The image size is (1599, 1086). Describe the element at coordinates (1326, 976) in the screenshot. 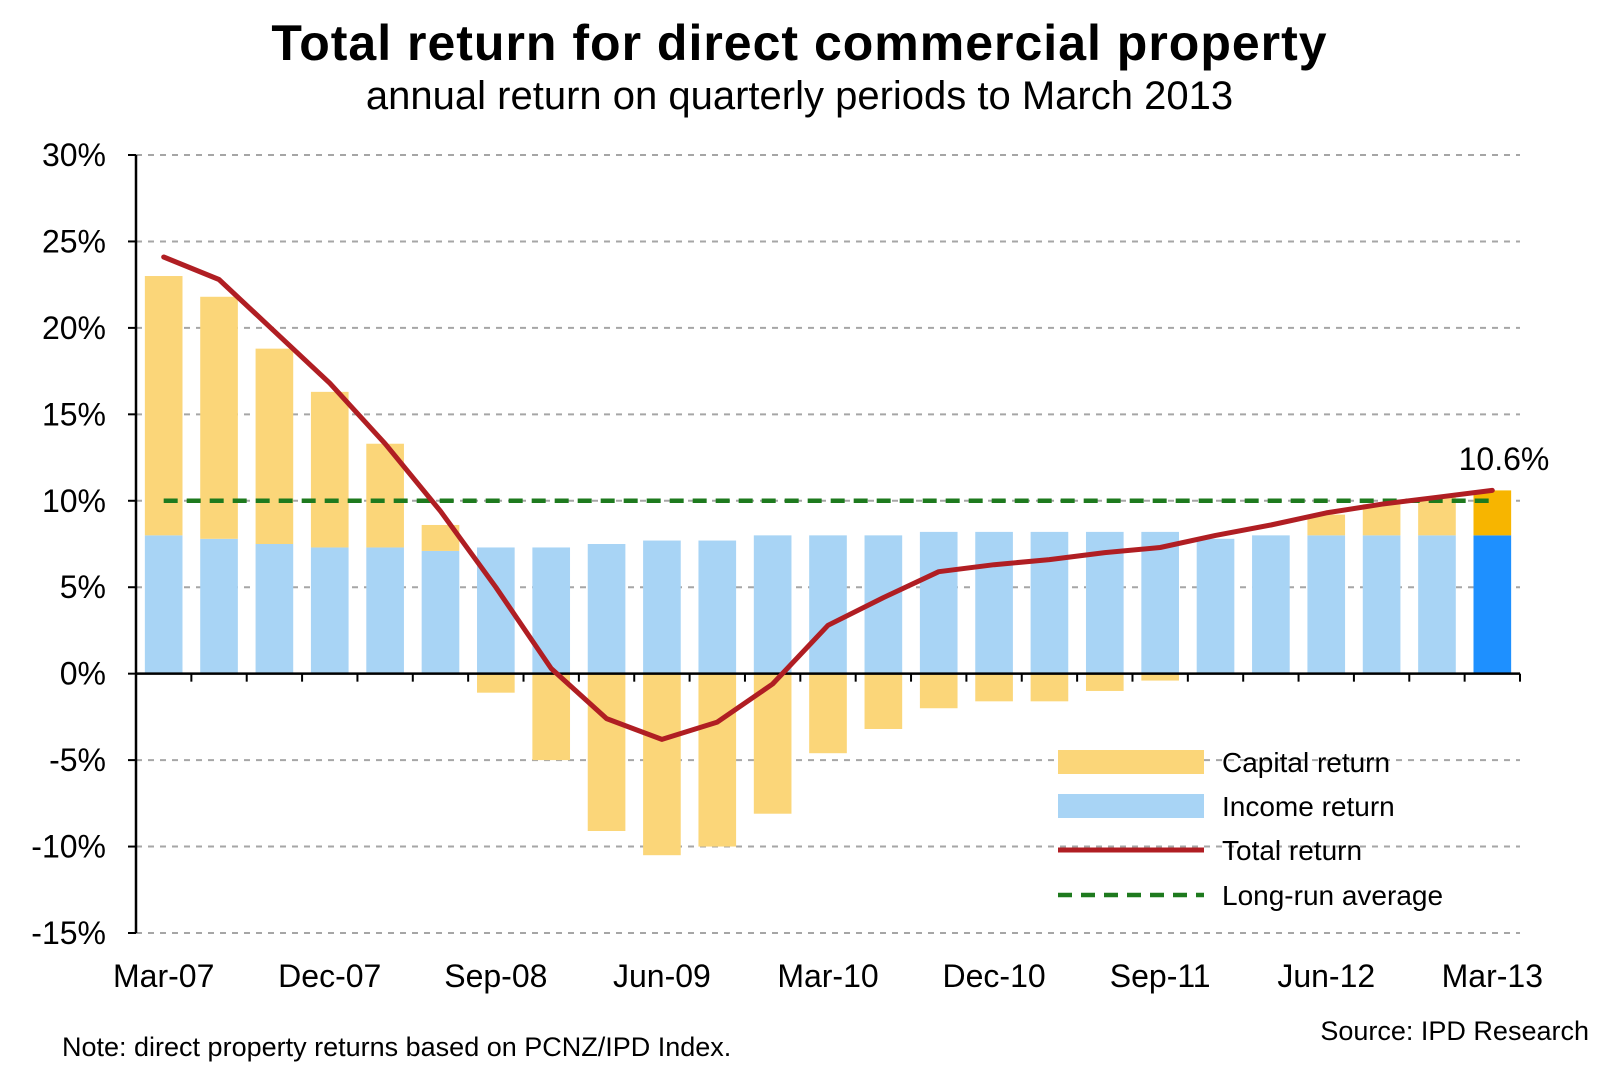

I see `x-tick-label: Jun-12` at that location.